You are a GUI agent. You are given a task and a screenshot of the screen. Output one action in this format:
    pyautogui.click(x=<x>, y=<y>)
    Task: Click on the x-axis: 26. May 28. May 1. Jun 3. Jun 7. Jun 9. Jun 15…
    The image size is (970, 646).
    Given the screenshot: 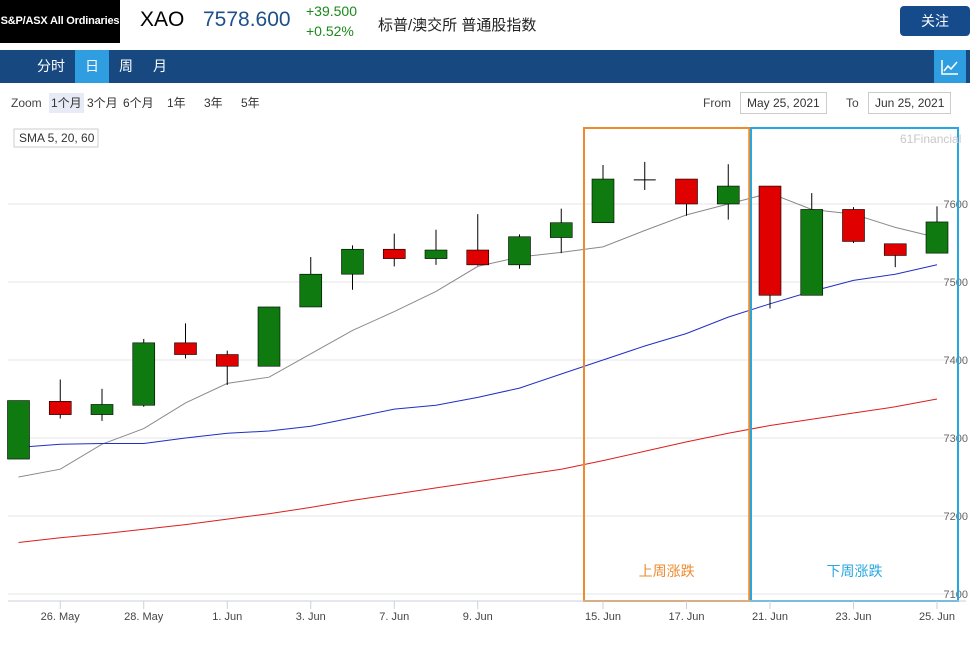 What is the action you would take?
    pyautogui.click(x=487, y=611)
    